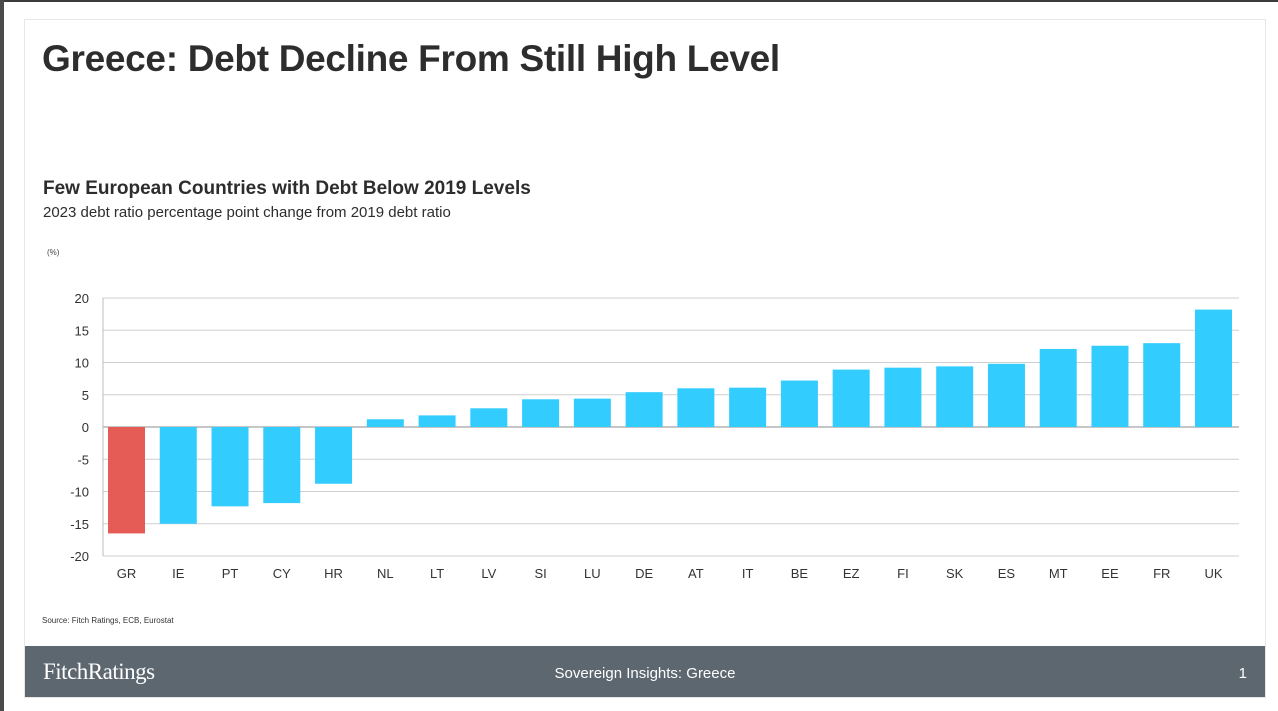  I want to click on bar-si, so click(541, 413).